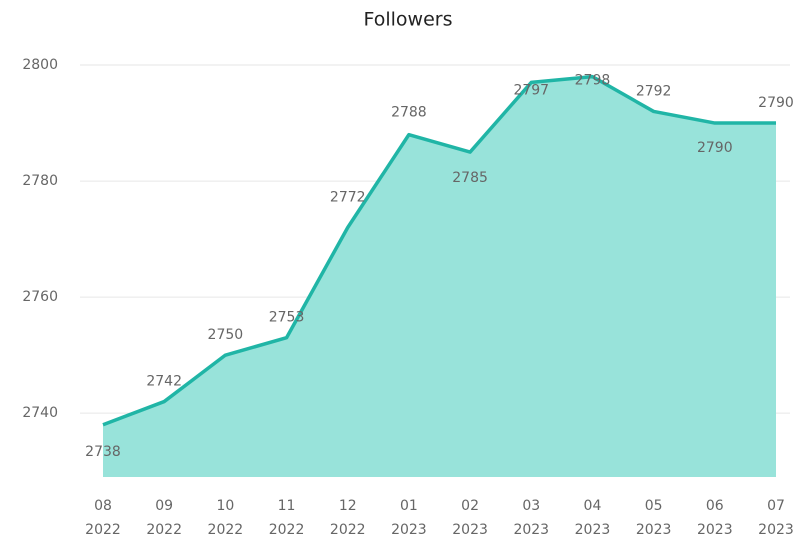 The image size is (799, 553). What do you see at coordinates (103, 452) in the screenshot?
I see `data-label: 2738` at bounding box center [103, 452].